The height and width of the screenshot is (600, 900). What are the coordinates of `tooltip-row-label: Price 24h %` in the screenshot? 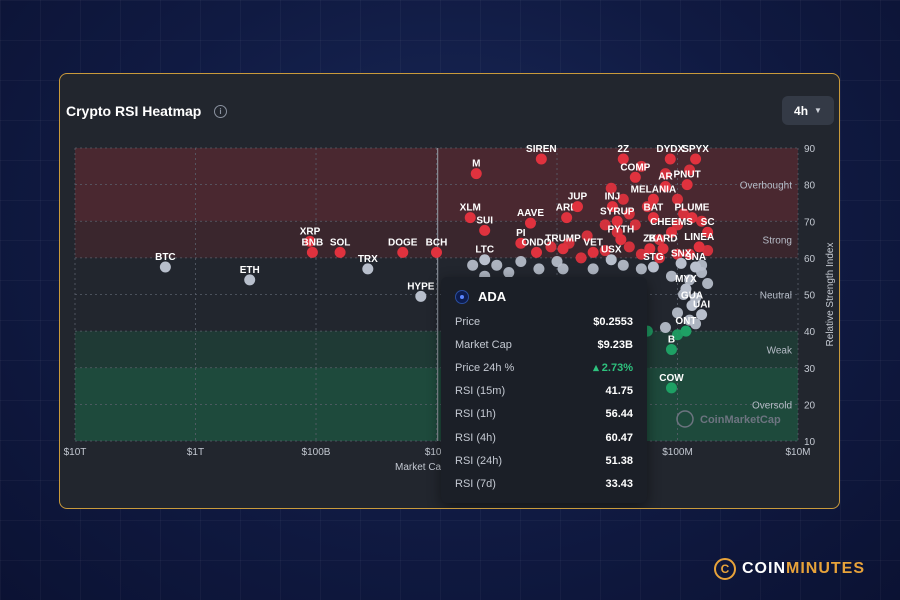 It's located at (485, 367).